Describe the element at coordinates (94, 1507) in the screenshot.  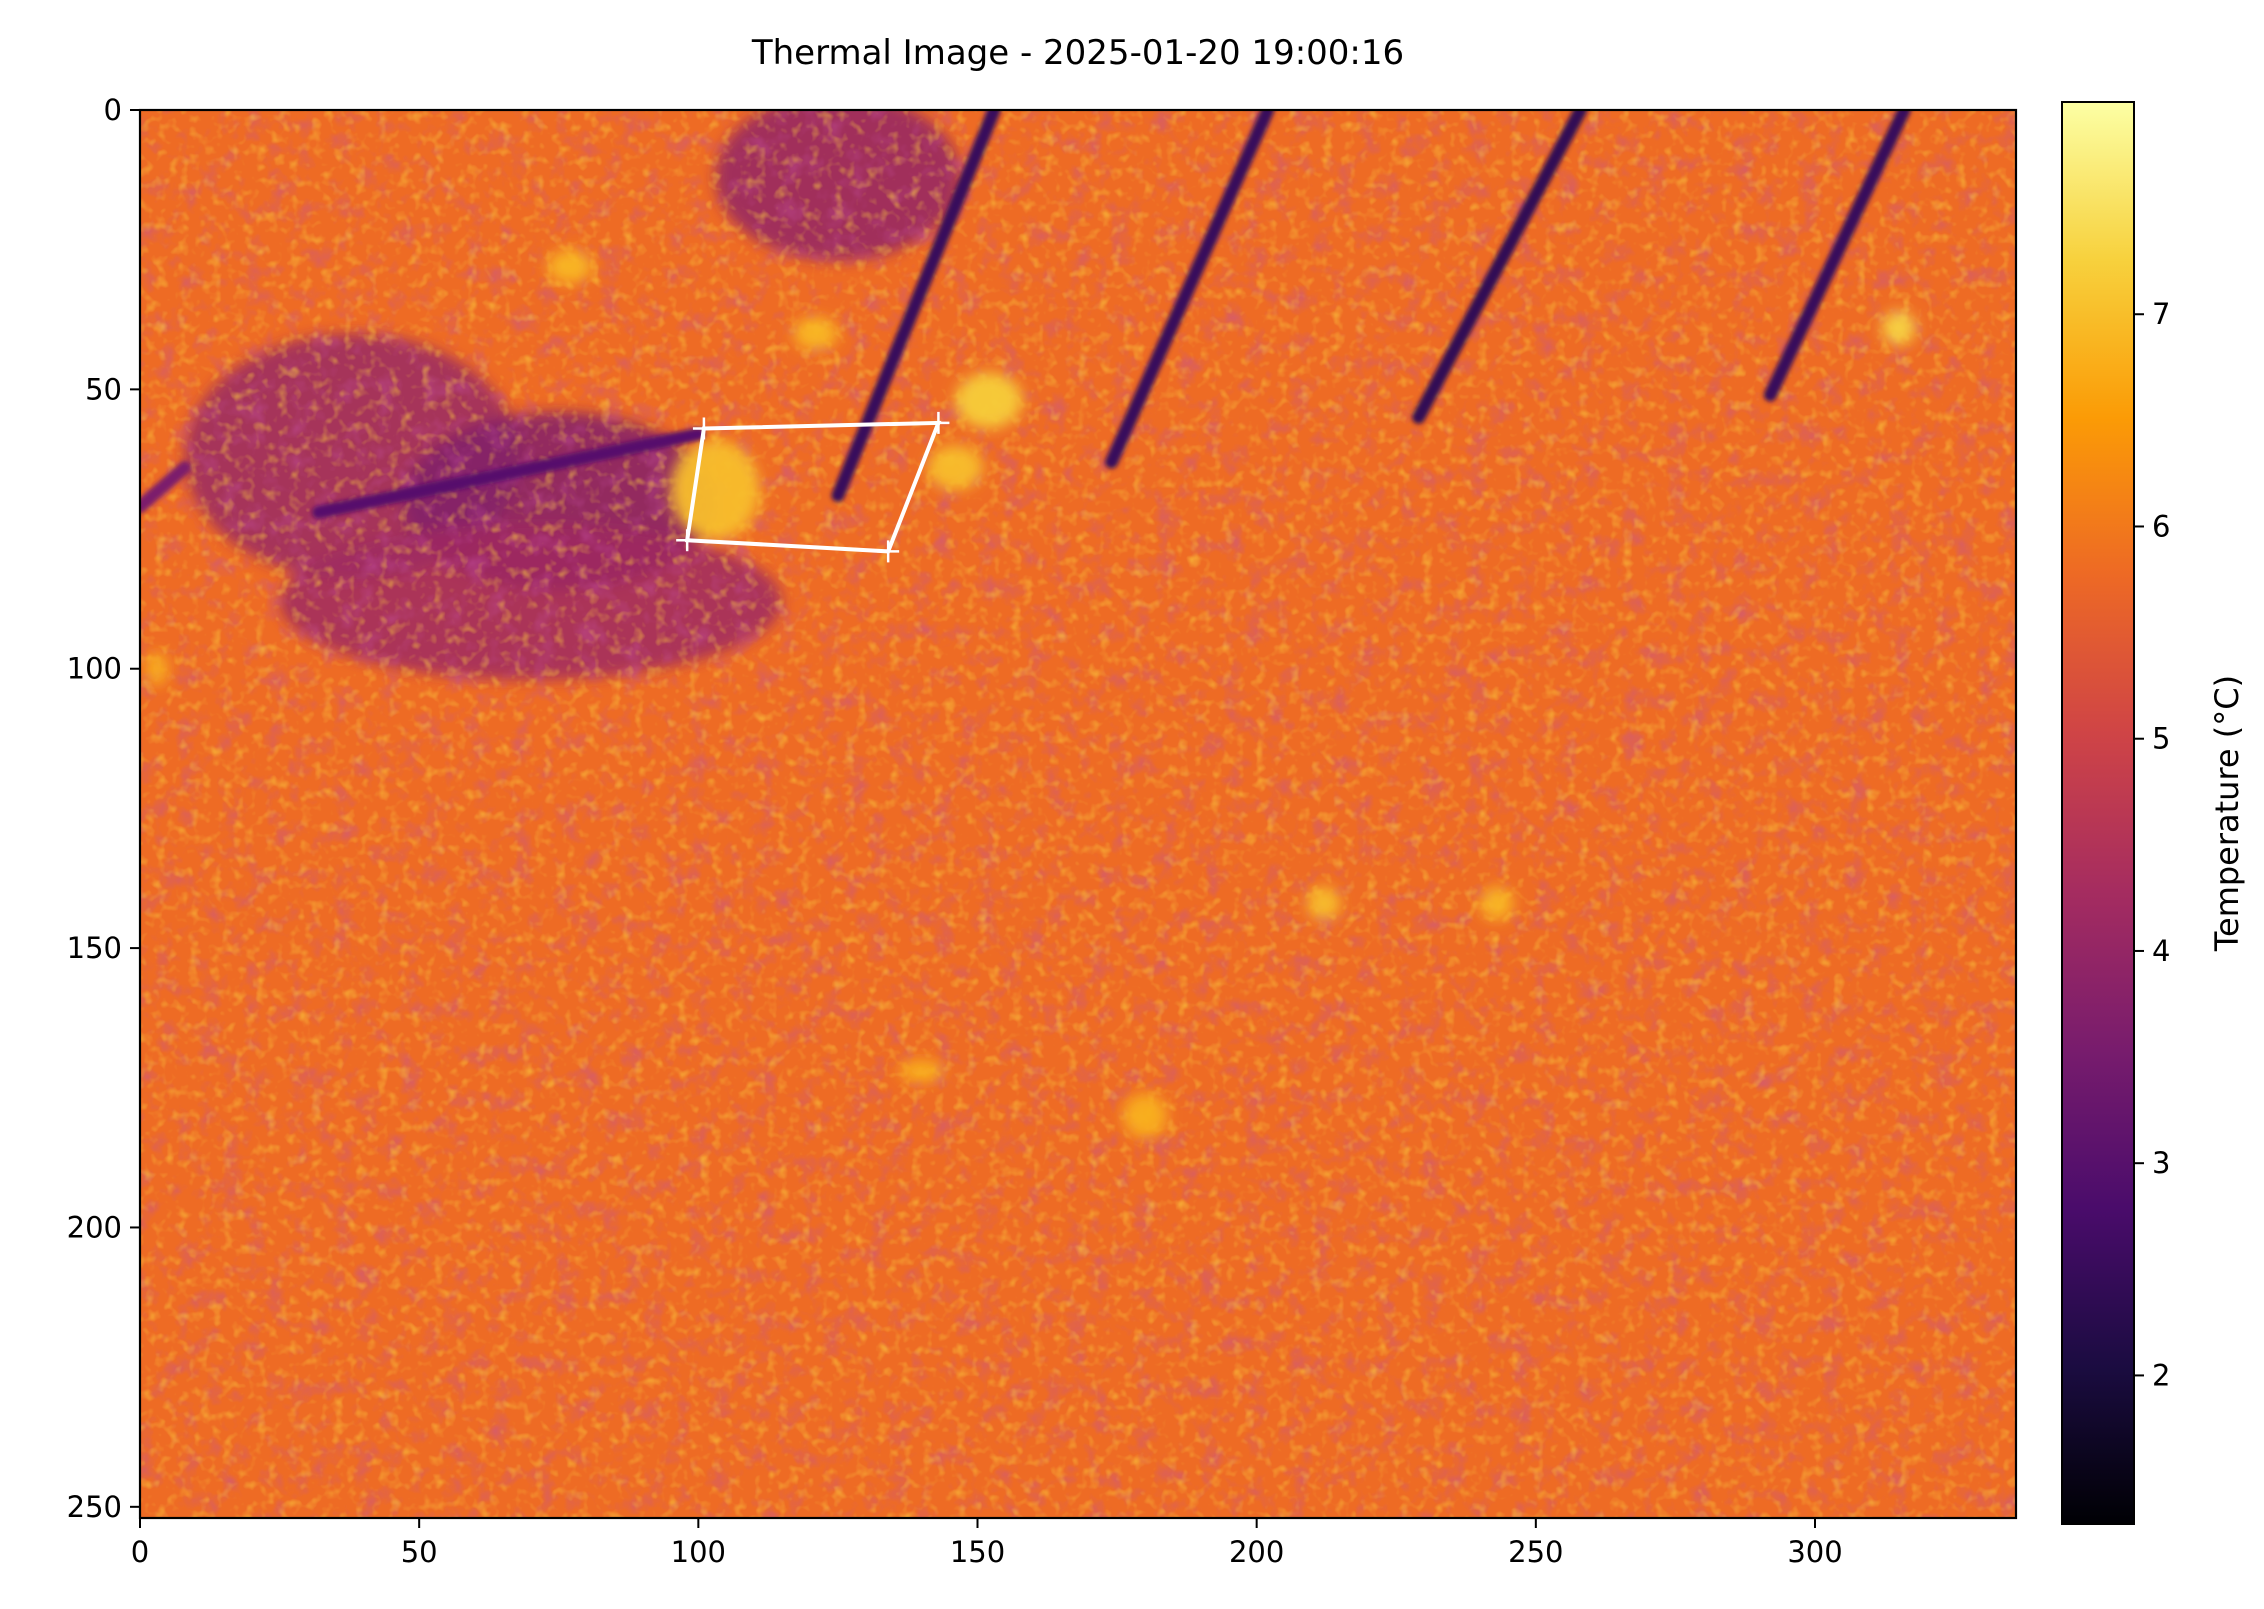
I see `y-tick-label: 250` at that location.